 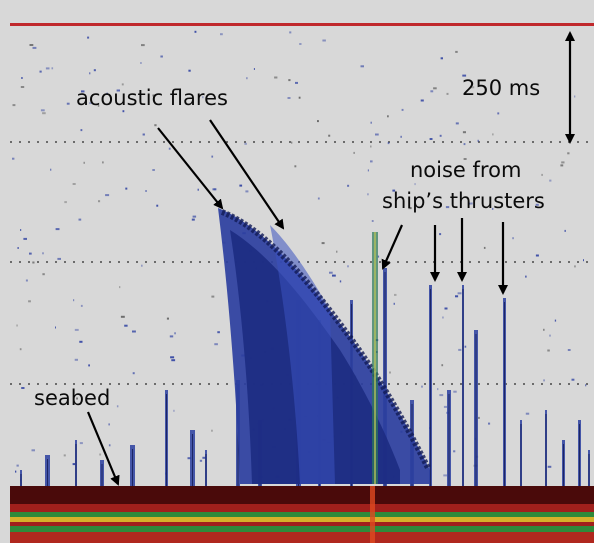 What do you see at coordinates (302, 24) in the screenshot?
I see `surface-line` at bounding box center [302, 24].